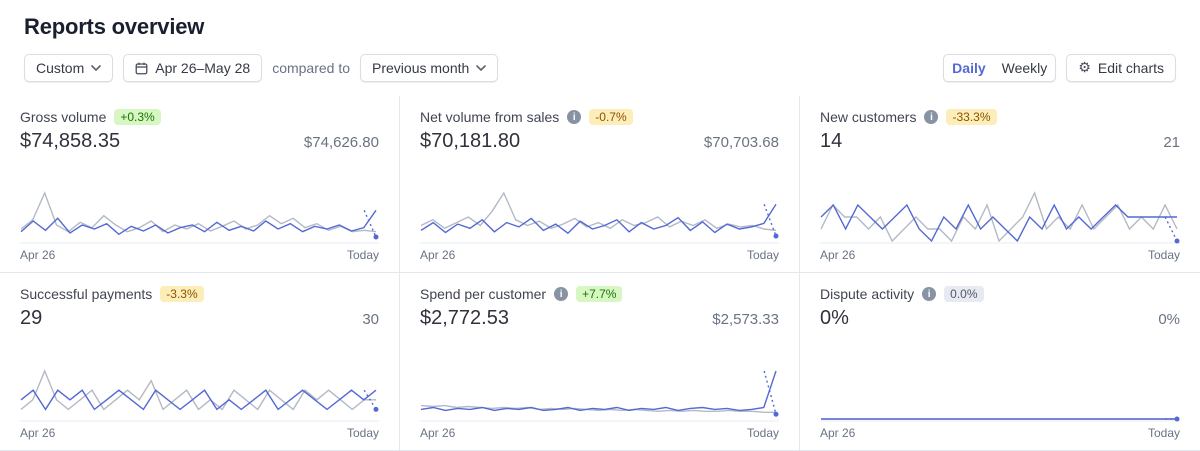 The height and width of the screenshot is (451, 1200). Describe the element at coordinates (831, 141) in the screenshot. I see `metric-value: 14` at that location.